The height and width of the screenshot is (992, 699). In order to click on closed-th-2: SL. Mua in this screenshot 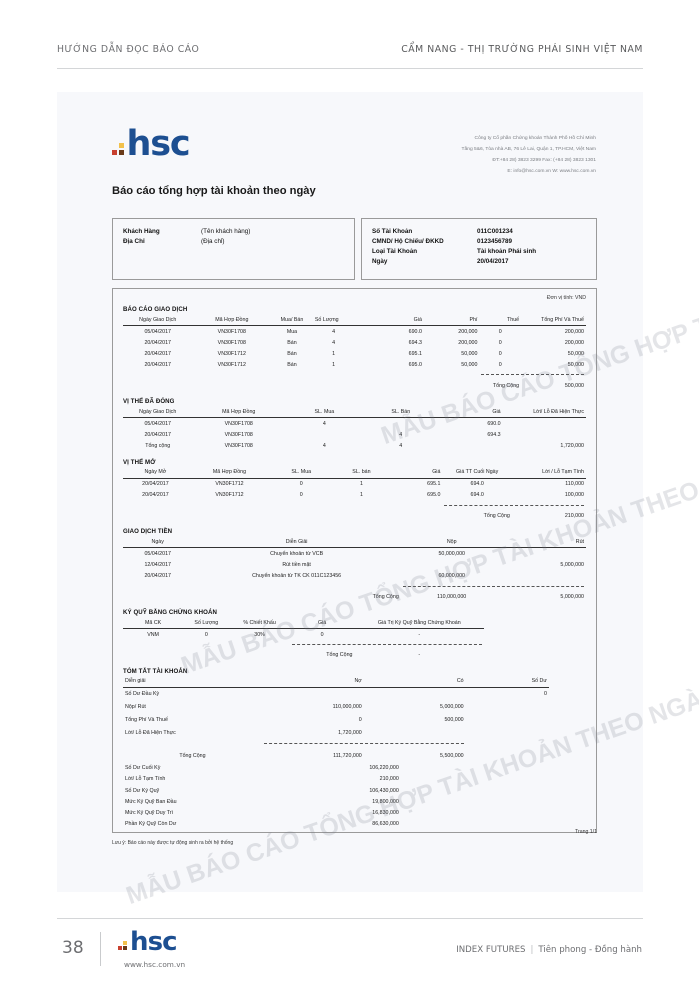, I will do `click(324, 413)`.